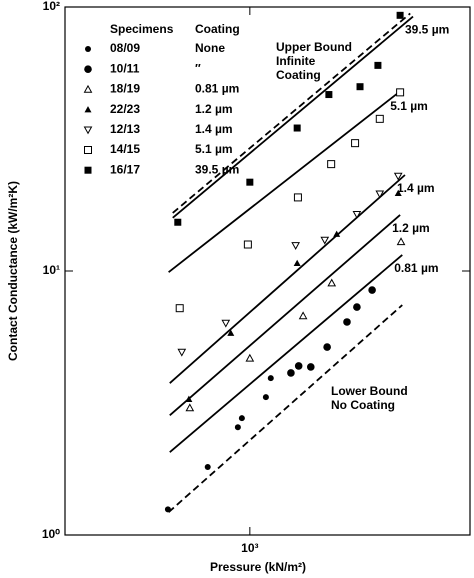 The width and height of the screenshot is (474, 578). Describe the element at coordinates (363, 405) in the screenshot. I see `annotation: No Coating` at that location.